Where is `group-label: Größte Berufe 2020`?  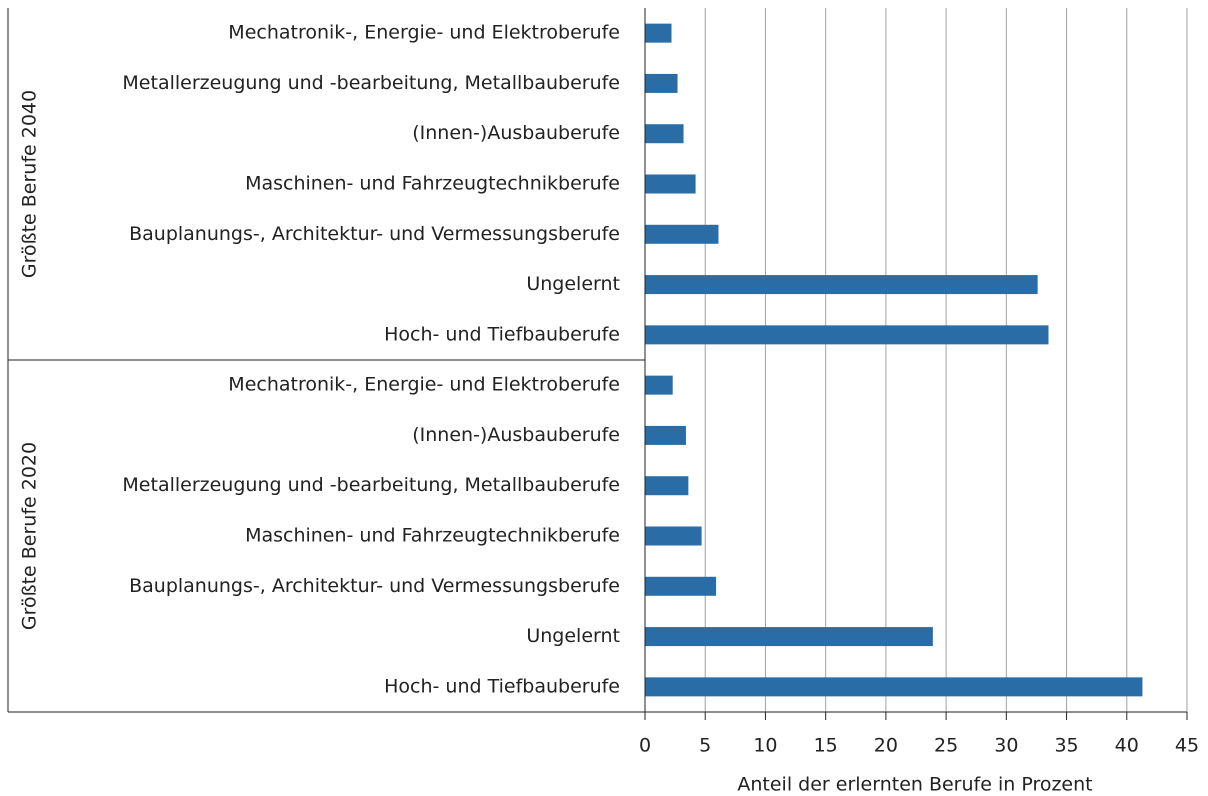
group-label: Größte Berufe 2020 is located at coordinates (30, 536).